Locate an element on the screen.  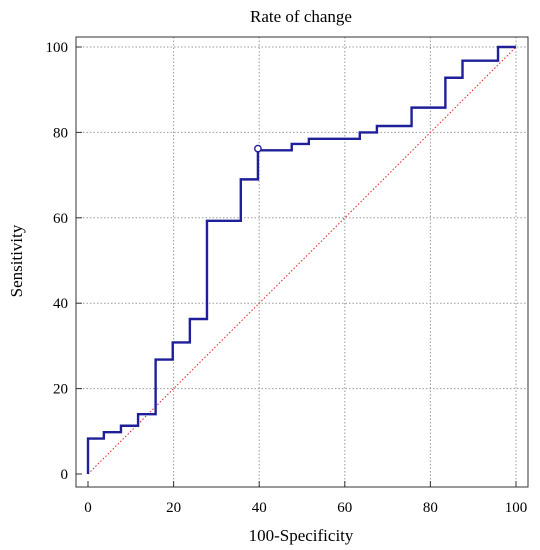
x-tick-label: 60 is located at coordinates (344, 508).